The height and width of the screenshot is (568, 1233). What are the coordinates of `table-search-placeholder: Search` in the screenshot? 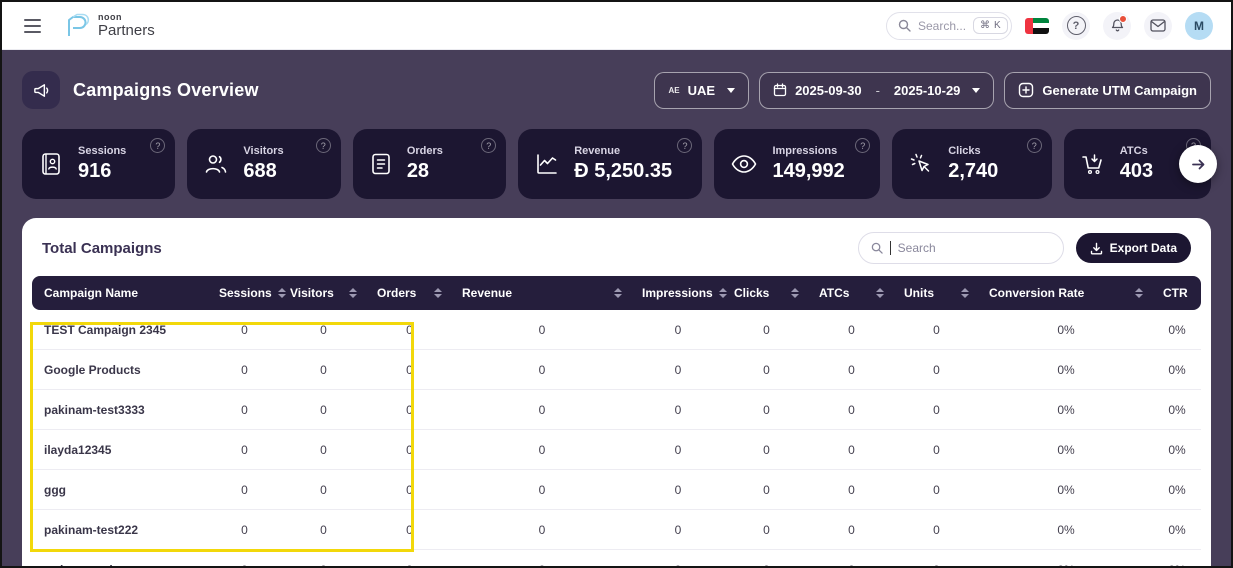 It's located at (916, 248).